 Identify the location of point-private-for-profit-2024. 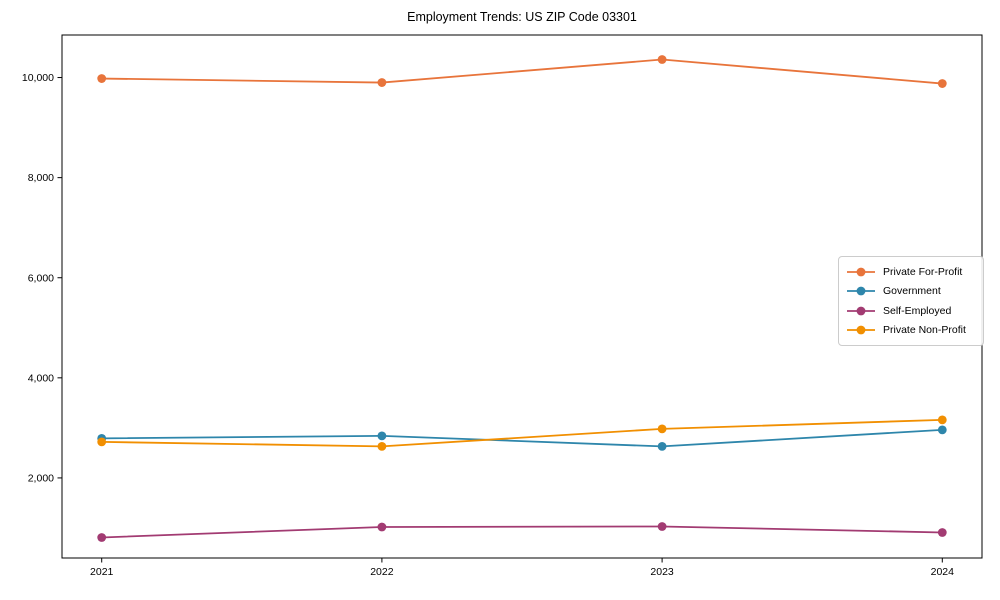
(942, 83).